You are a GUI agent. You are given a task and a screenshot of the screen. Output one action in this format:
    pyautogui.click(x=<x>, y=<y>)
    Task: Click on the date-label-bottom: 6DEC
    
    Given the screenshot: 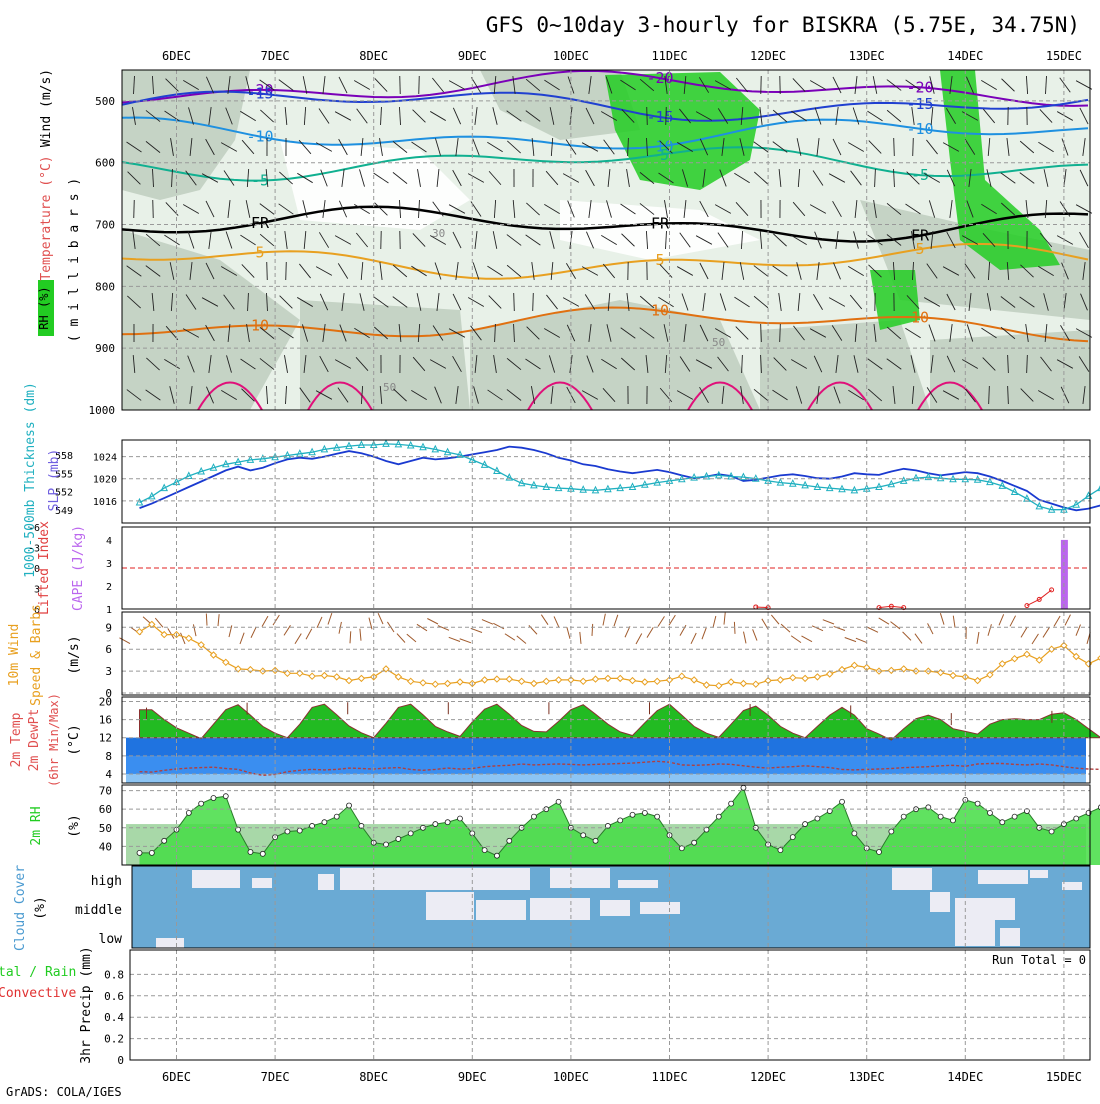 What is the action you would take?
    pyautogui.click(x=176, y=1077)
    